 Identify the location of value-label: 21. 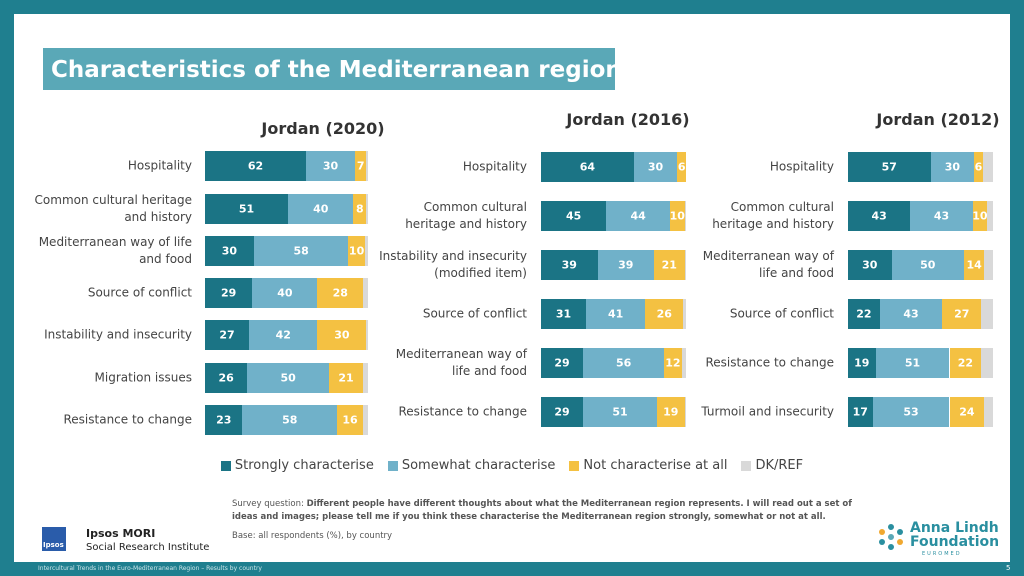
(346, 378).